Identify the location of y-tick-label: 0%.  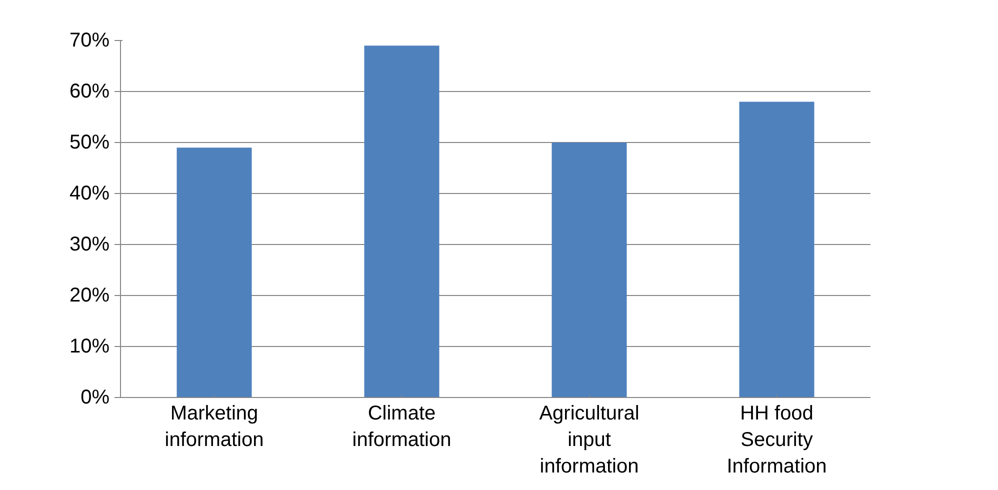
(95, 397).